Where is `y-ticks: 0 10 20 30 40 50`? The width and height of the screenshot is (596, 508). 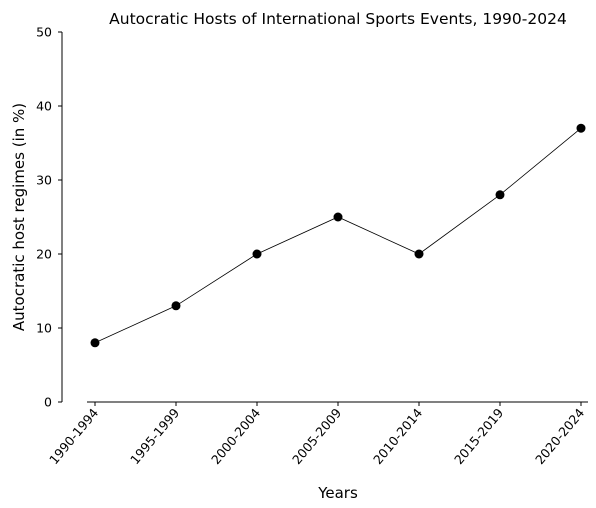 y-ticks: 0 10 20 30 40 50 is located at coordinates (49, 217).